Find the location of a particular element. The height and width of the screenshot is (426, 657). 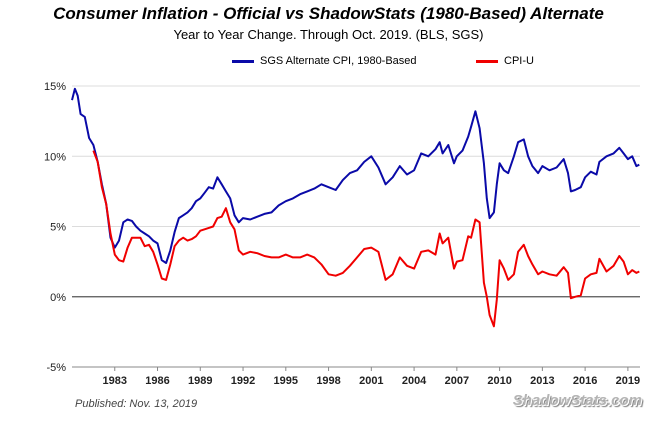

x-tick-label: 1983 is located at coordinates (115, 381).